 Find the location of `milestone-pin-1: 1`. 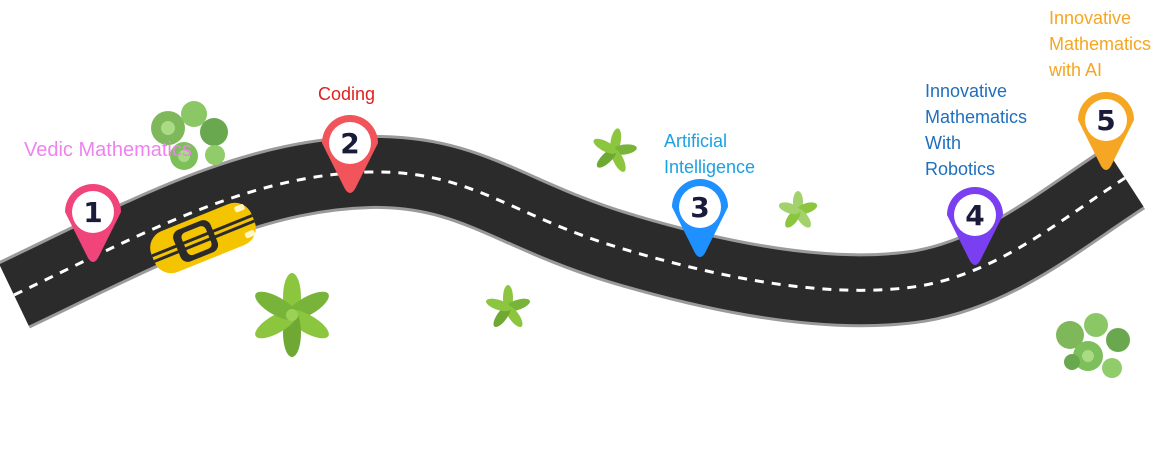

milestone-pin-1: 1 is located at coordinates (93, 223).